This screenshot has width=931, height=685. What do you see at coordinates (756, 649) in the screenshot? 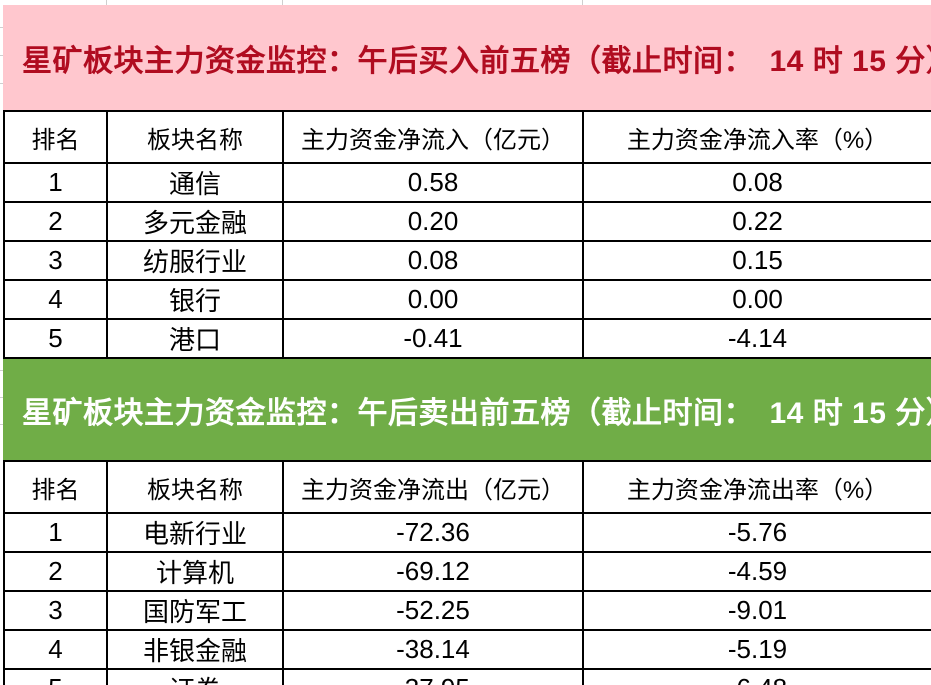
I see `outflow-rate-cell: -5.19` at bounding box center [756, 649].